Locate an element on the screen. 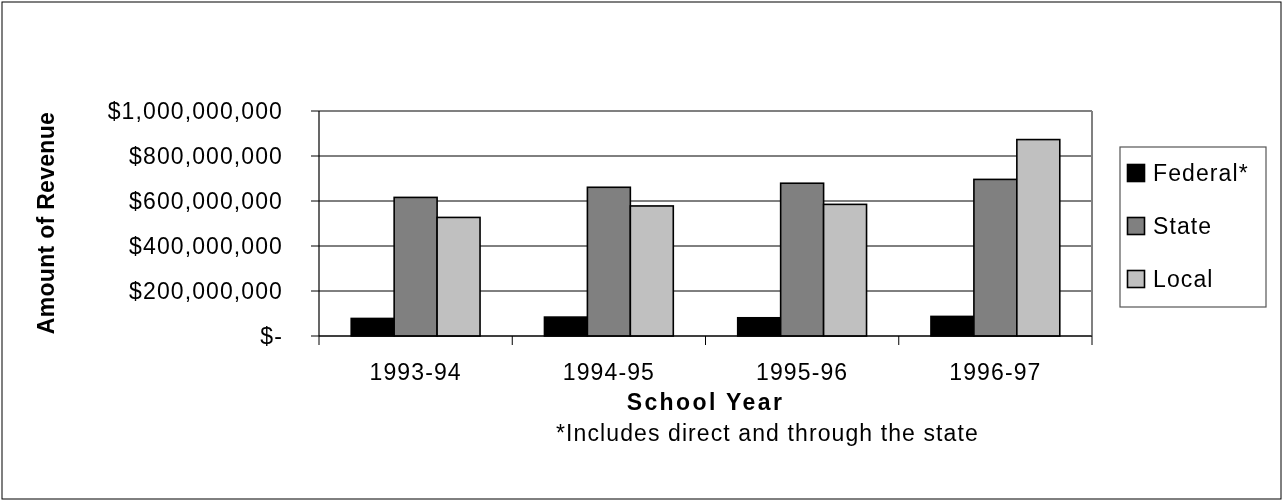  x-tick-label: 1994-95 is located at coordinates (608, 372).